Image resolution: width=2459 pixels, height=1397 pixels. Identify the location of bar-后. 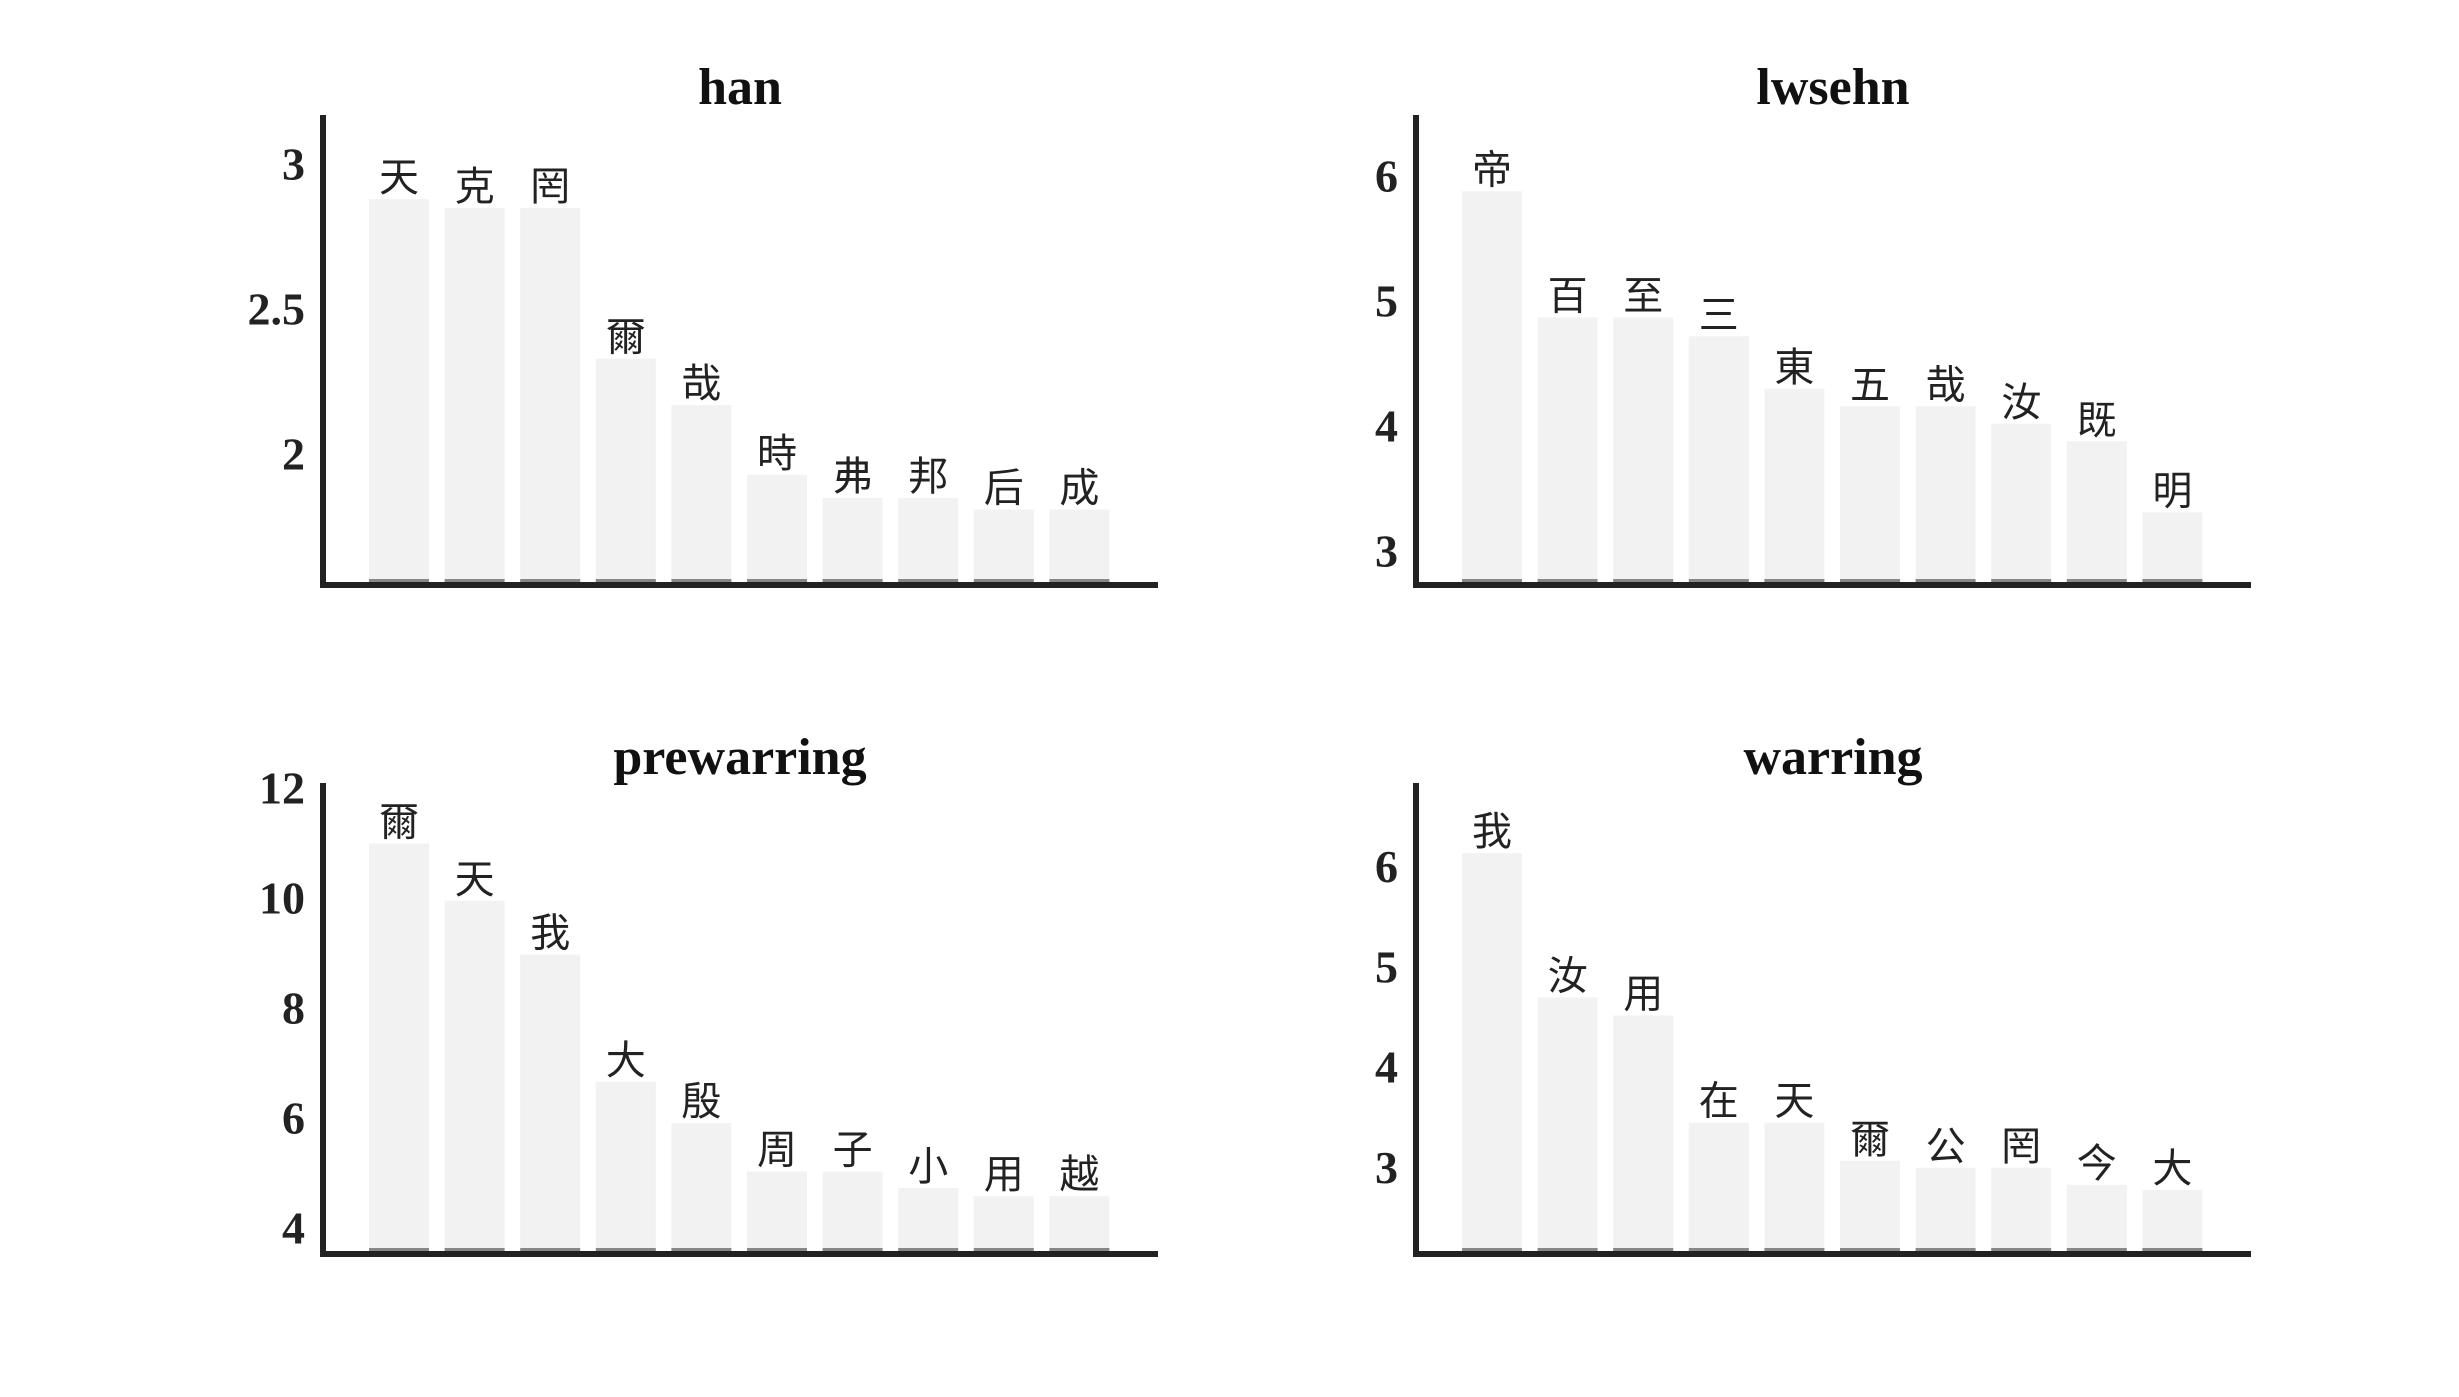
(1003, 547).